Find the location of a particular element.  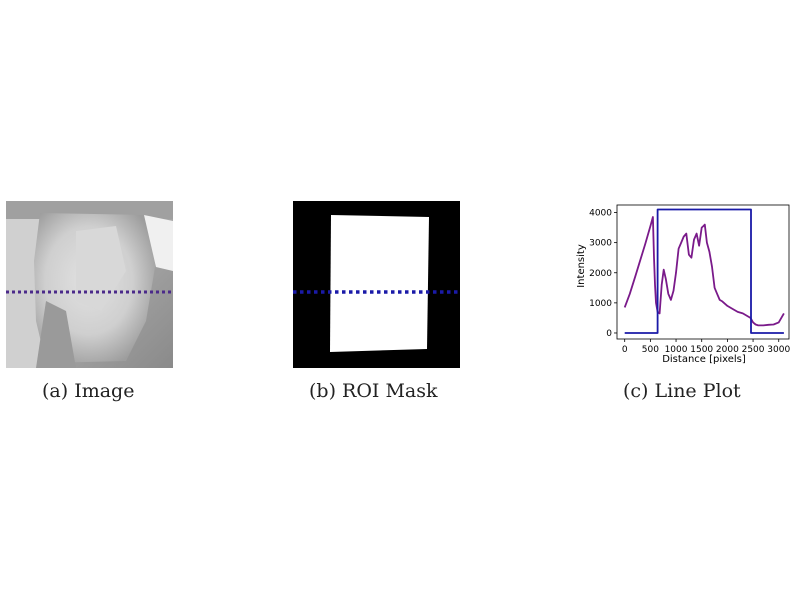

y-tick-label: 4000 is located at coordinates (600, 214).